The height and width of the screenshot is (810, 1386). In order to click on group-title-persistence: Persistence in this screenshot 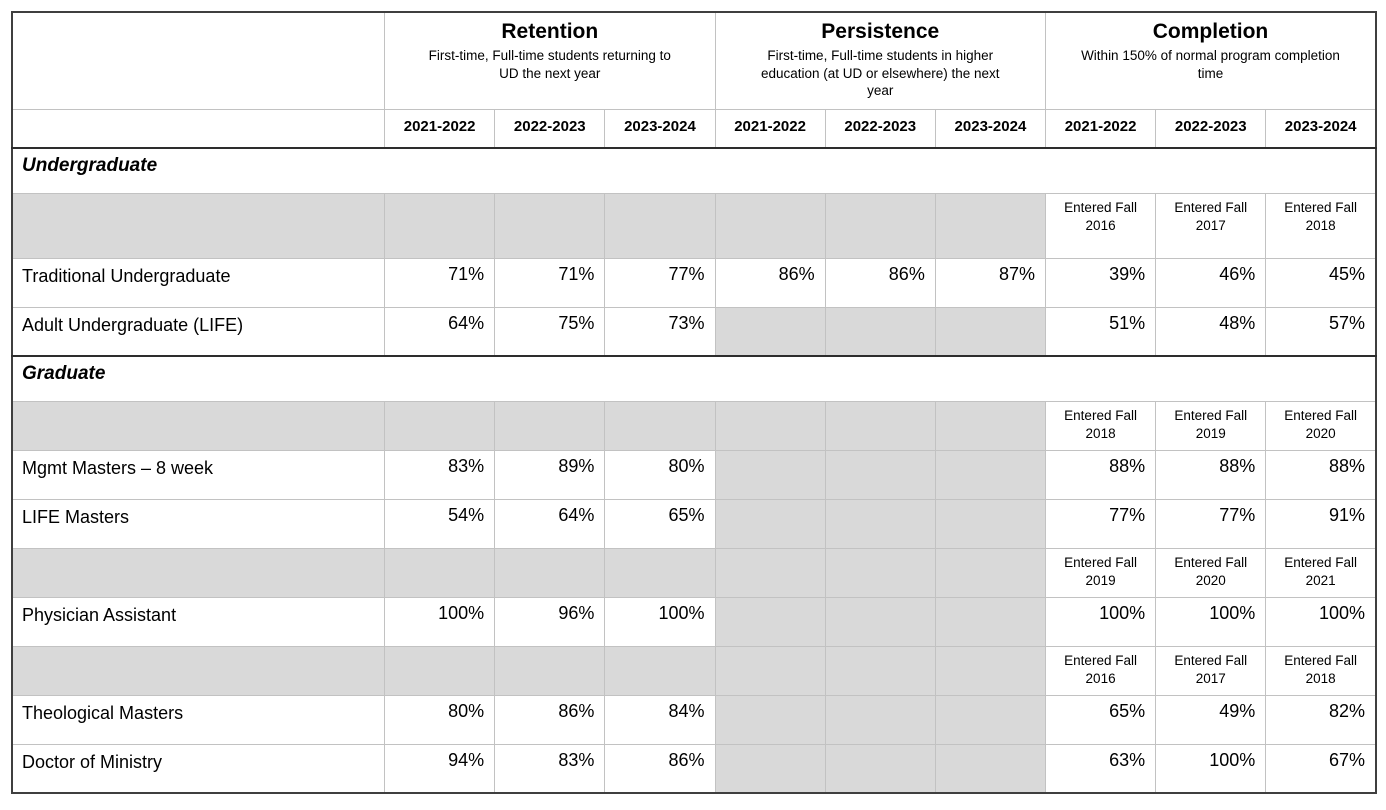, I will do `click(880, 31)`.